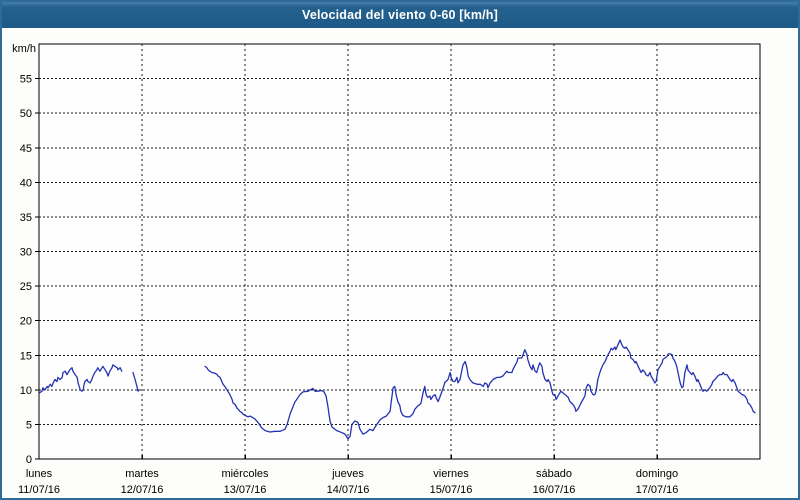  Describe the element at coordinates (451, 490) in the screenshot. I see `x-date-label: 15/07/16` at that location.